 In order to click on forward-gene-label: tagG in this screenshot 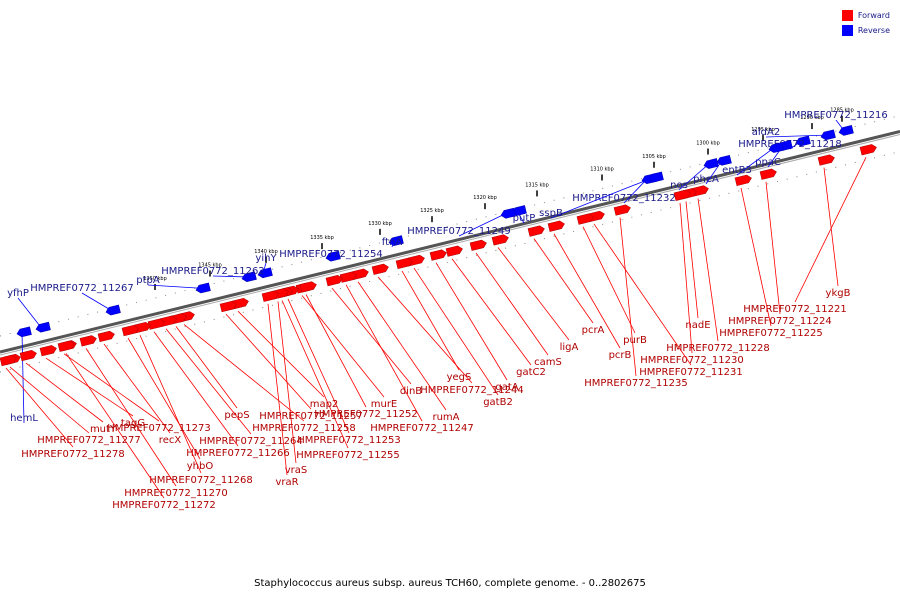, I will do `click(133, 423)`.